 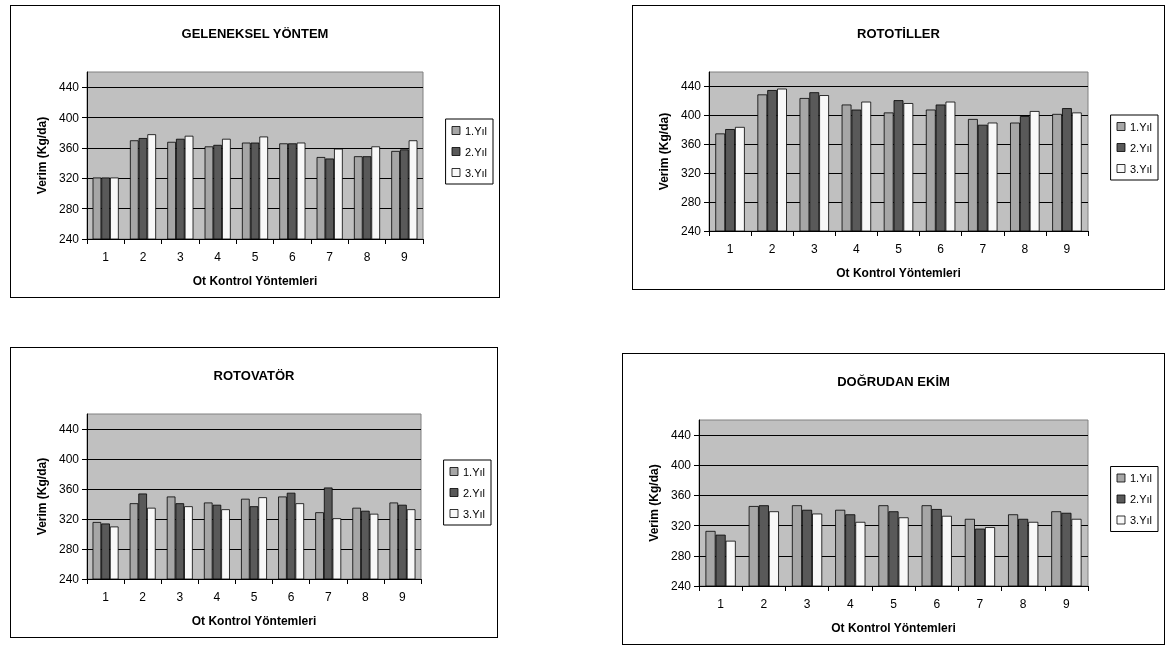 What do you see at coordinates (893, 381) in the screenshot?
I see `chart-title: DOĞRUDAN EKİM` at bounding box center [893, 381].